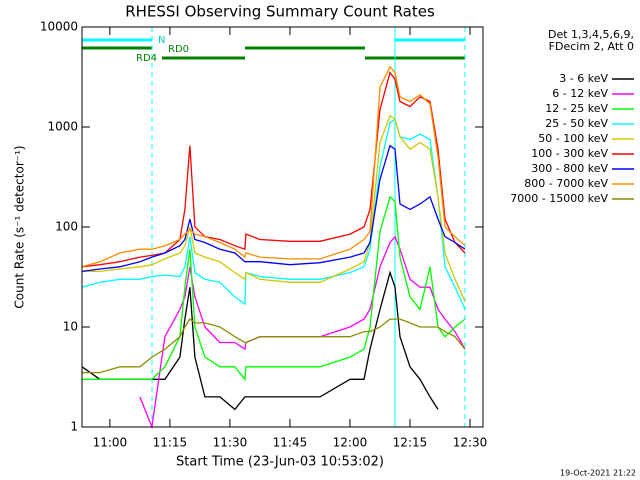  What do you see at coordinates (62, 127) in the screenshot?
I see `y-tick-label: 1000` at bounding box center [62, 127].